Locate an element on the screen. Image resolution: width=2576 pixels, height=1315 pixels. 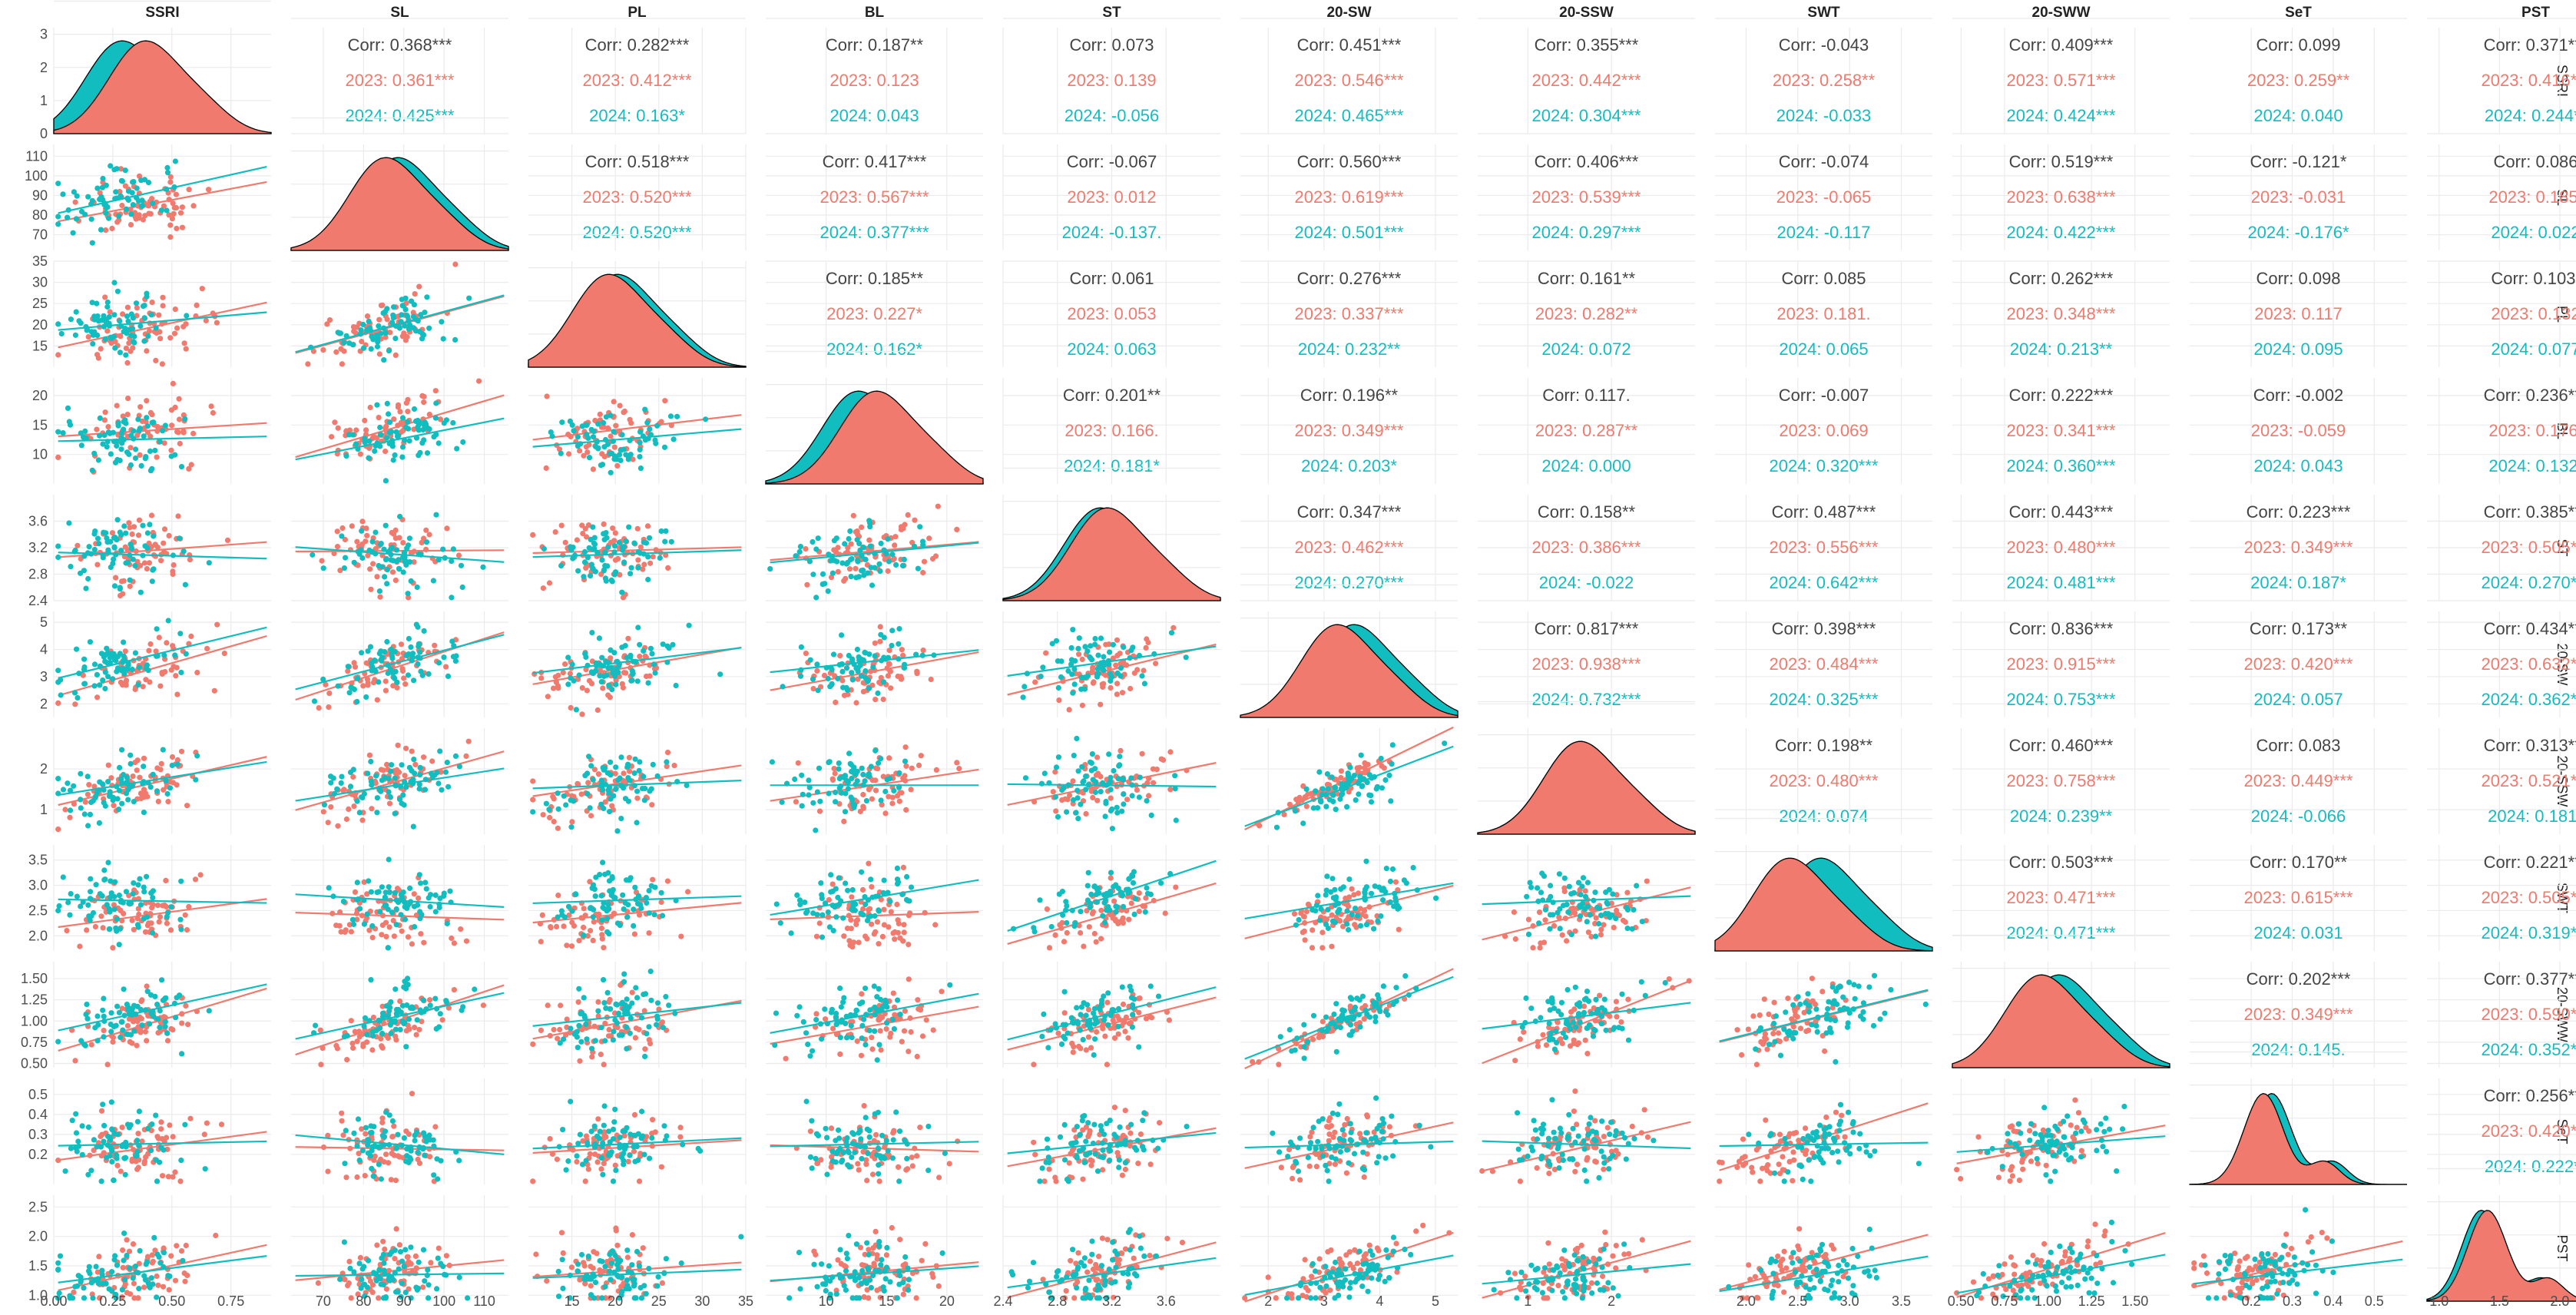
fit-line-2024 is located at coordinates (637, 438).